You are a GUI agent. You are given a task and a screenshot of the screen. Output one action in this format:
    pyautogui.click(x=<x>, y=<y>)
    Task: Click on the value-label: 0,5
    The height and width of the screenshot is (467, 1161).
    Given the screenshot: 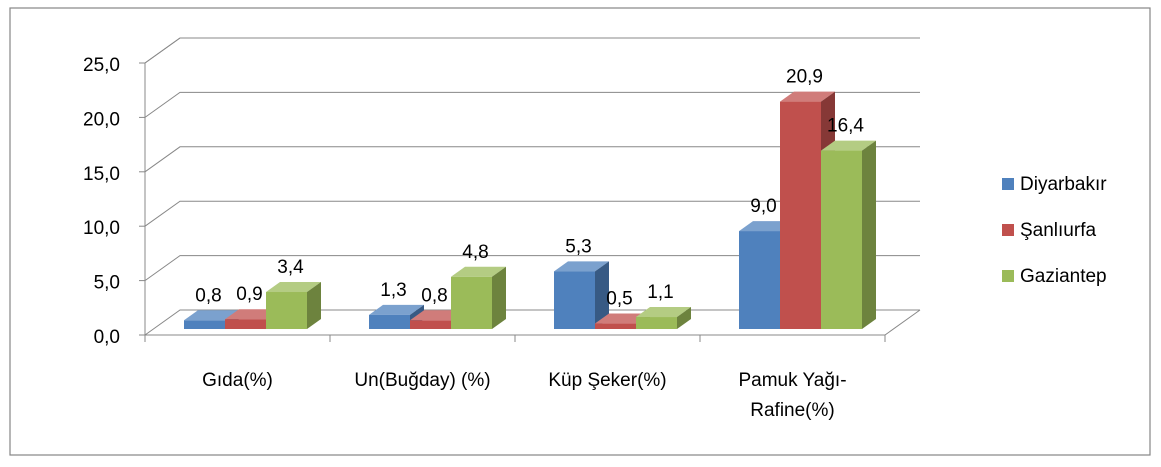 What is the action you would take?
    pyautogui.click(x=619, y=299)
    